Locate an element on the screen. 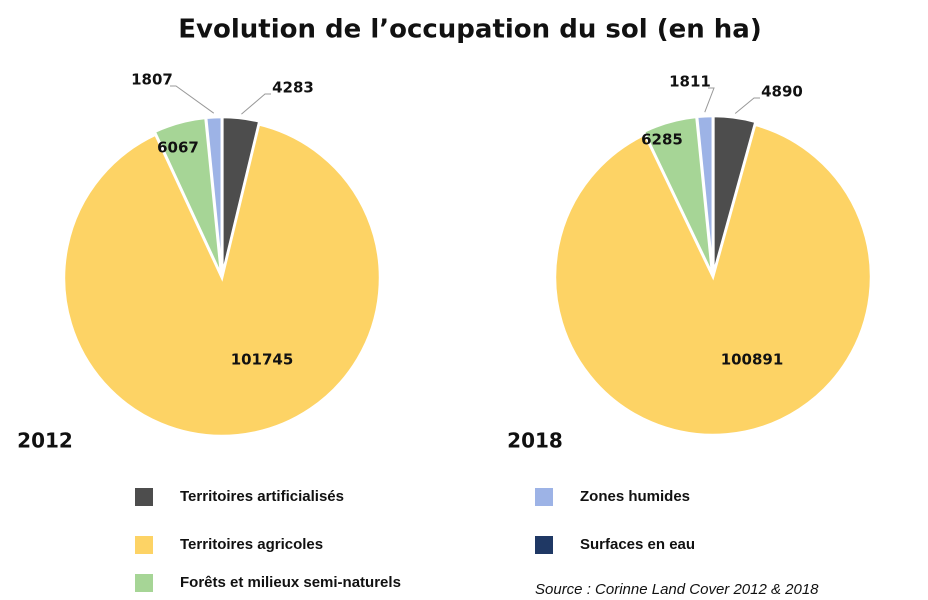 This screenshot has height=600, width=928. data-label: 1811 is located at coordinates (690, 82).